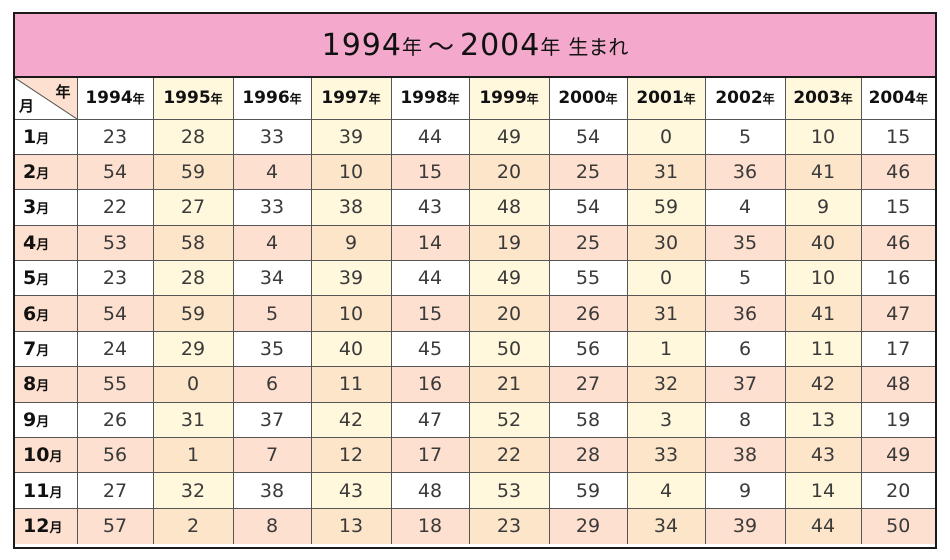  Describe the element at coordinates (424, 98) in the screenshot. I see `year-header-number: 1998` at that location.